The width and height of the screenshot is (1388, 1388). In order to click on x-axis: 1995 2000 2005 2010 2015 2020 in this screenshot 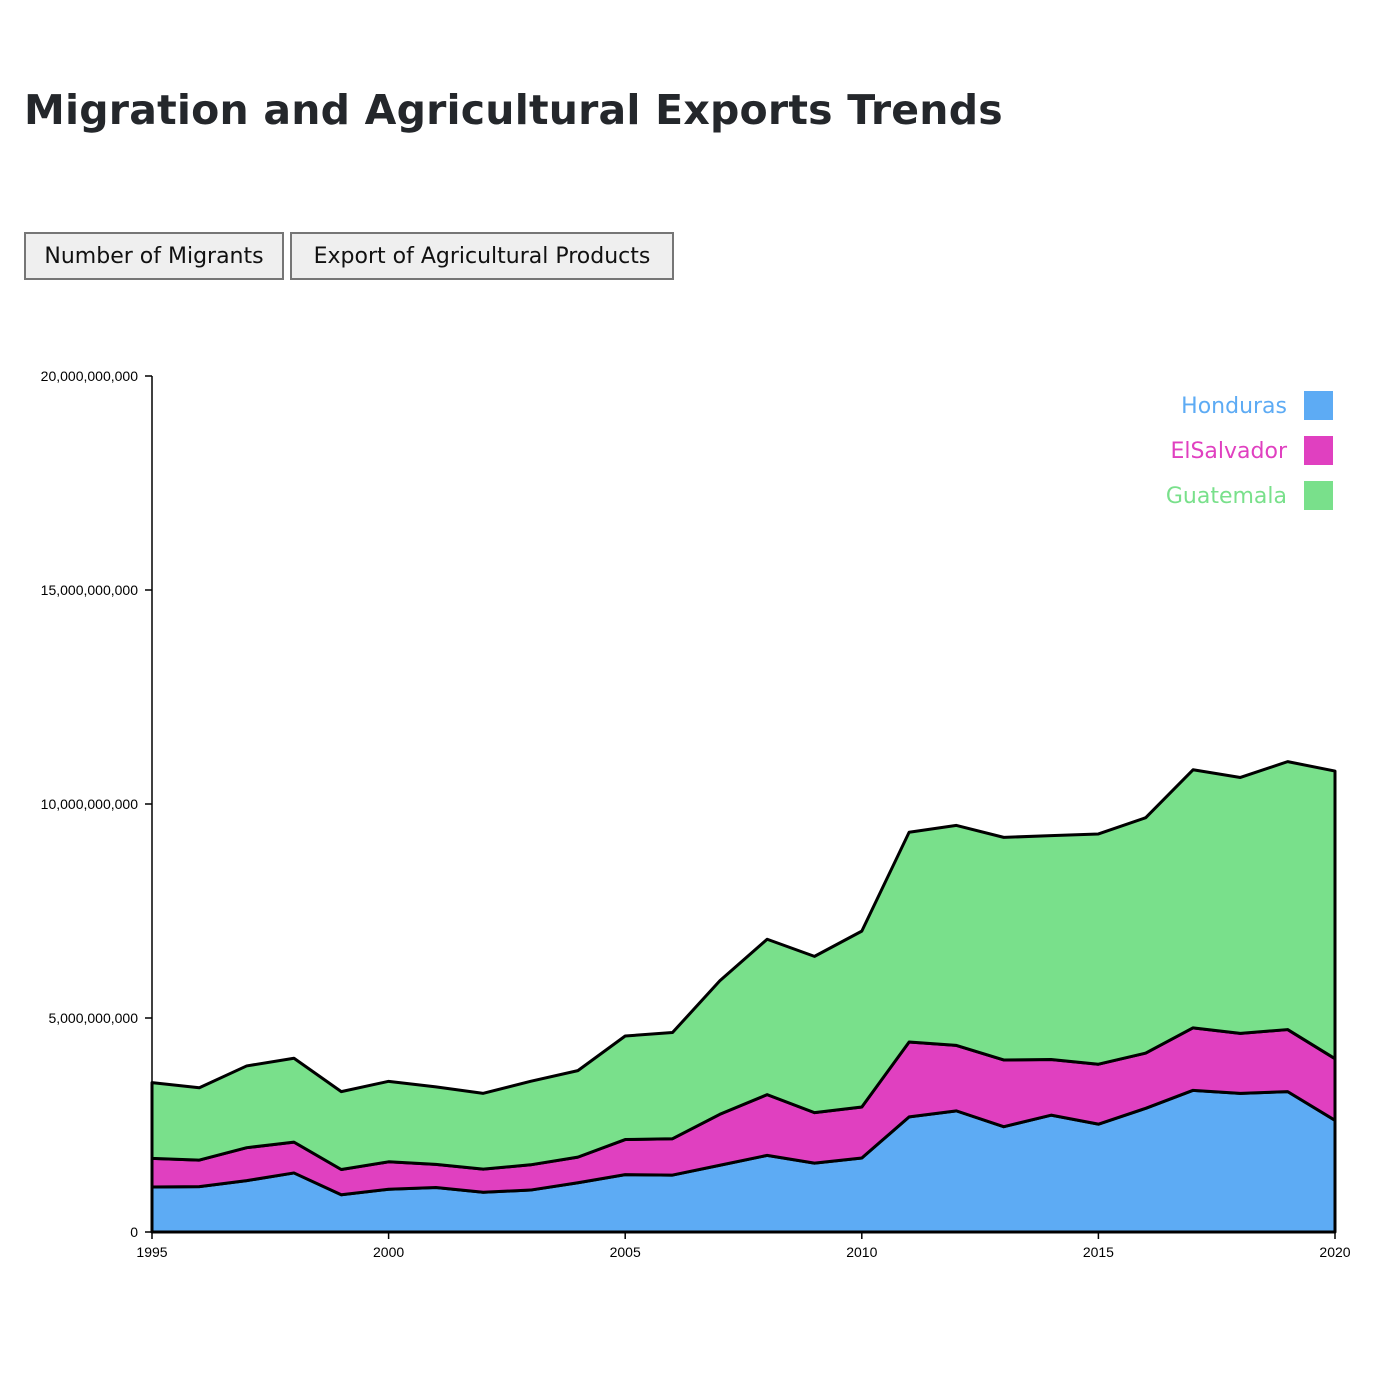, I will do `click(743, 1245)`.